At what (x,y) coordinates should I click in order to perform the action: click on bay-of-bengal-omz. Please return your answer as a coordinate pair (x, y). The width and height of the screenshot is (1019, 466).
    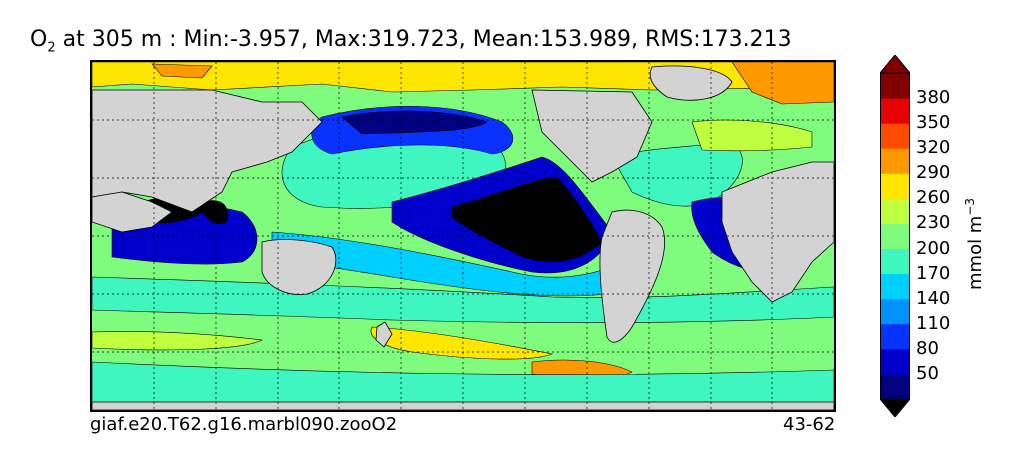
    Looking at the image, I should click on (215, 212).